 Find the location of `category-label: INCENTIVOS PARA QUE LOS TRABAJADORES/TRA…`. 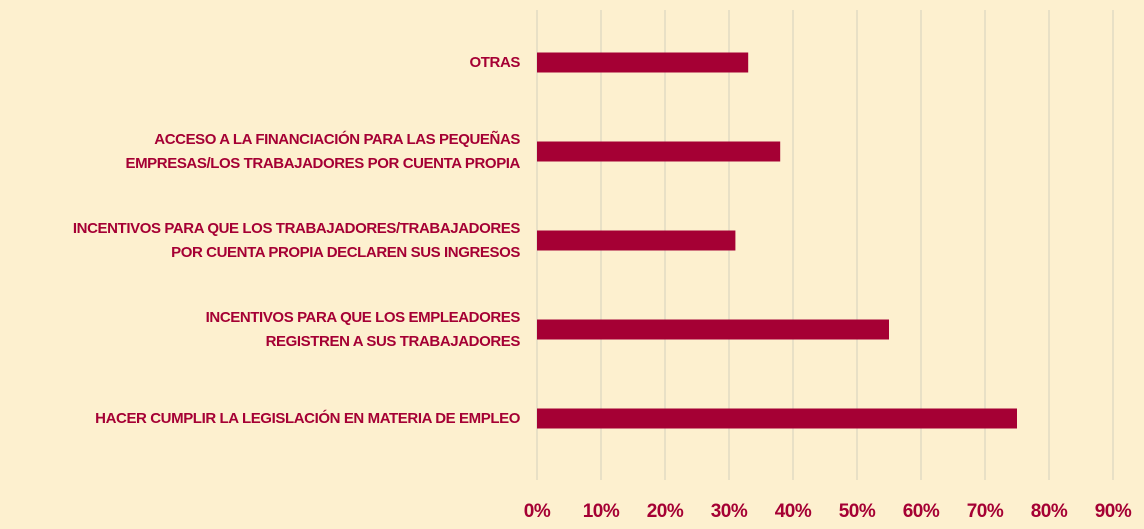

category-label: INCENTIVOS PARA QUE LOS TRABAJADORES/TRA… is located at coordinates (296, 240).